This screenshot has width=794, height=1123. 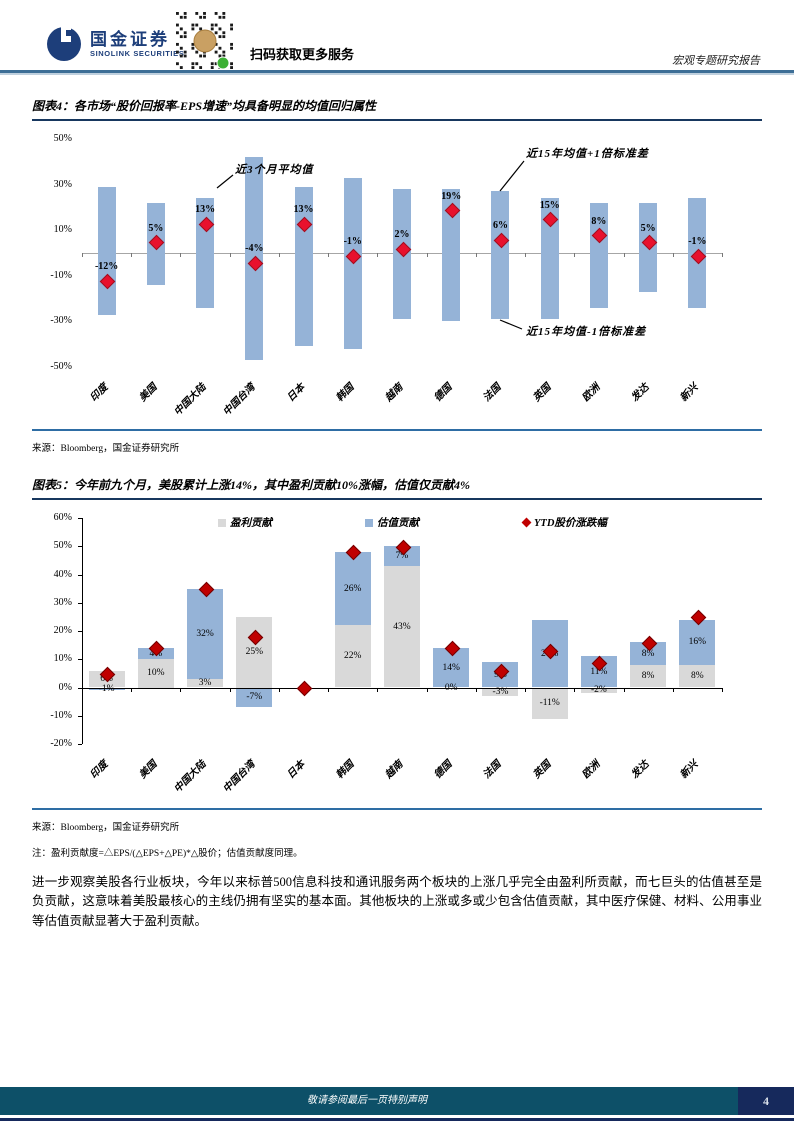 What do you see at coordinates (302, 54) in the screenshot?
I see `qr-caption: 扫码获取更多服务` at bounding box center [302, 54].